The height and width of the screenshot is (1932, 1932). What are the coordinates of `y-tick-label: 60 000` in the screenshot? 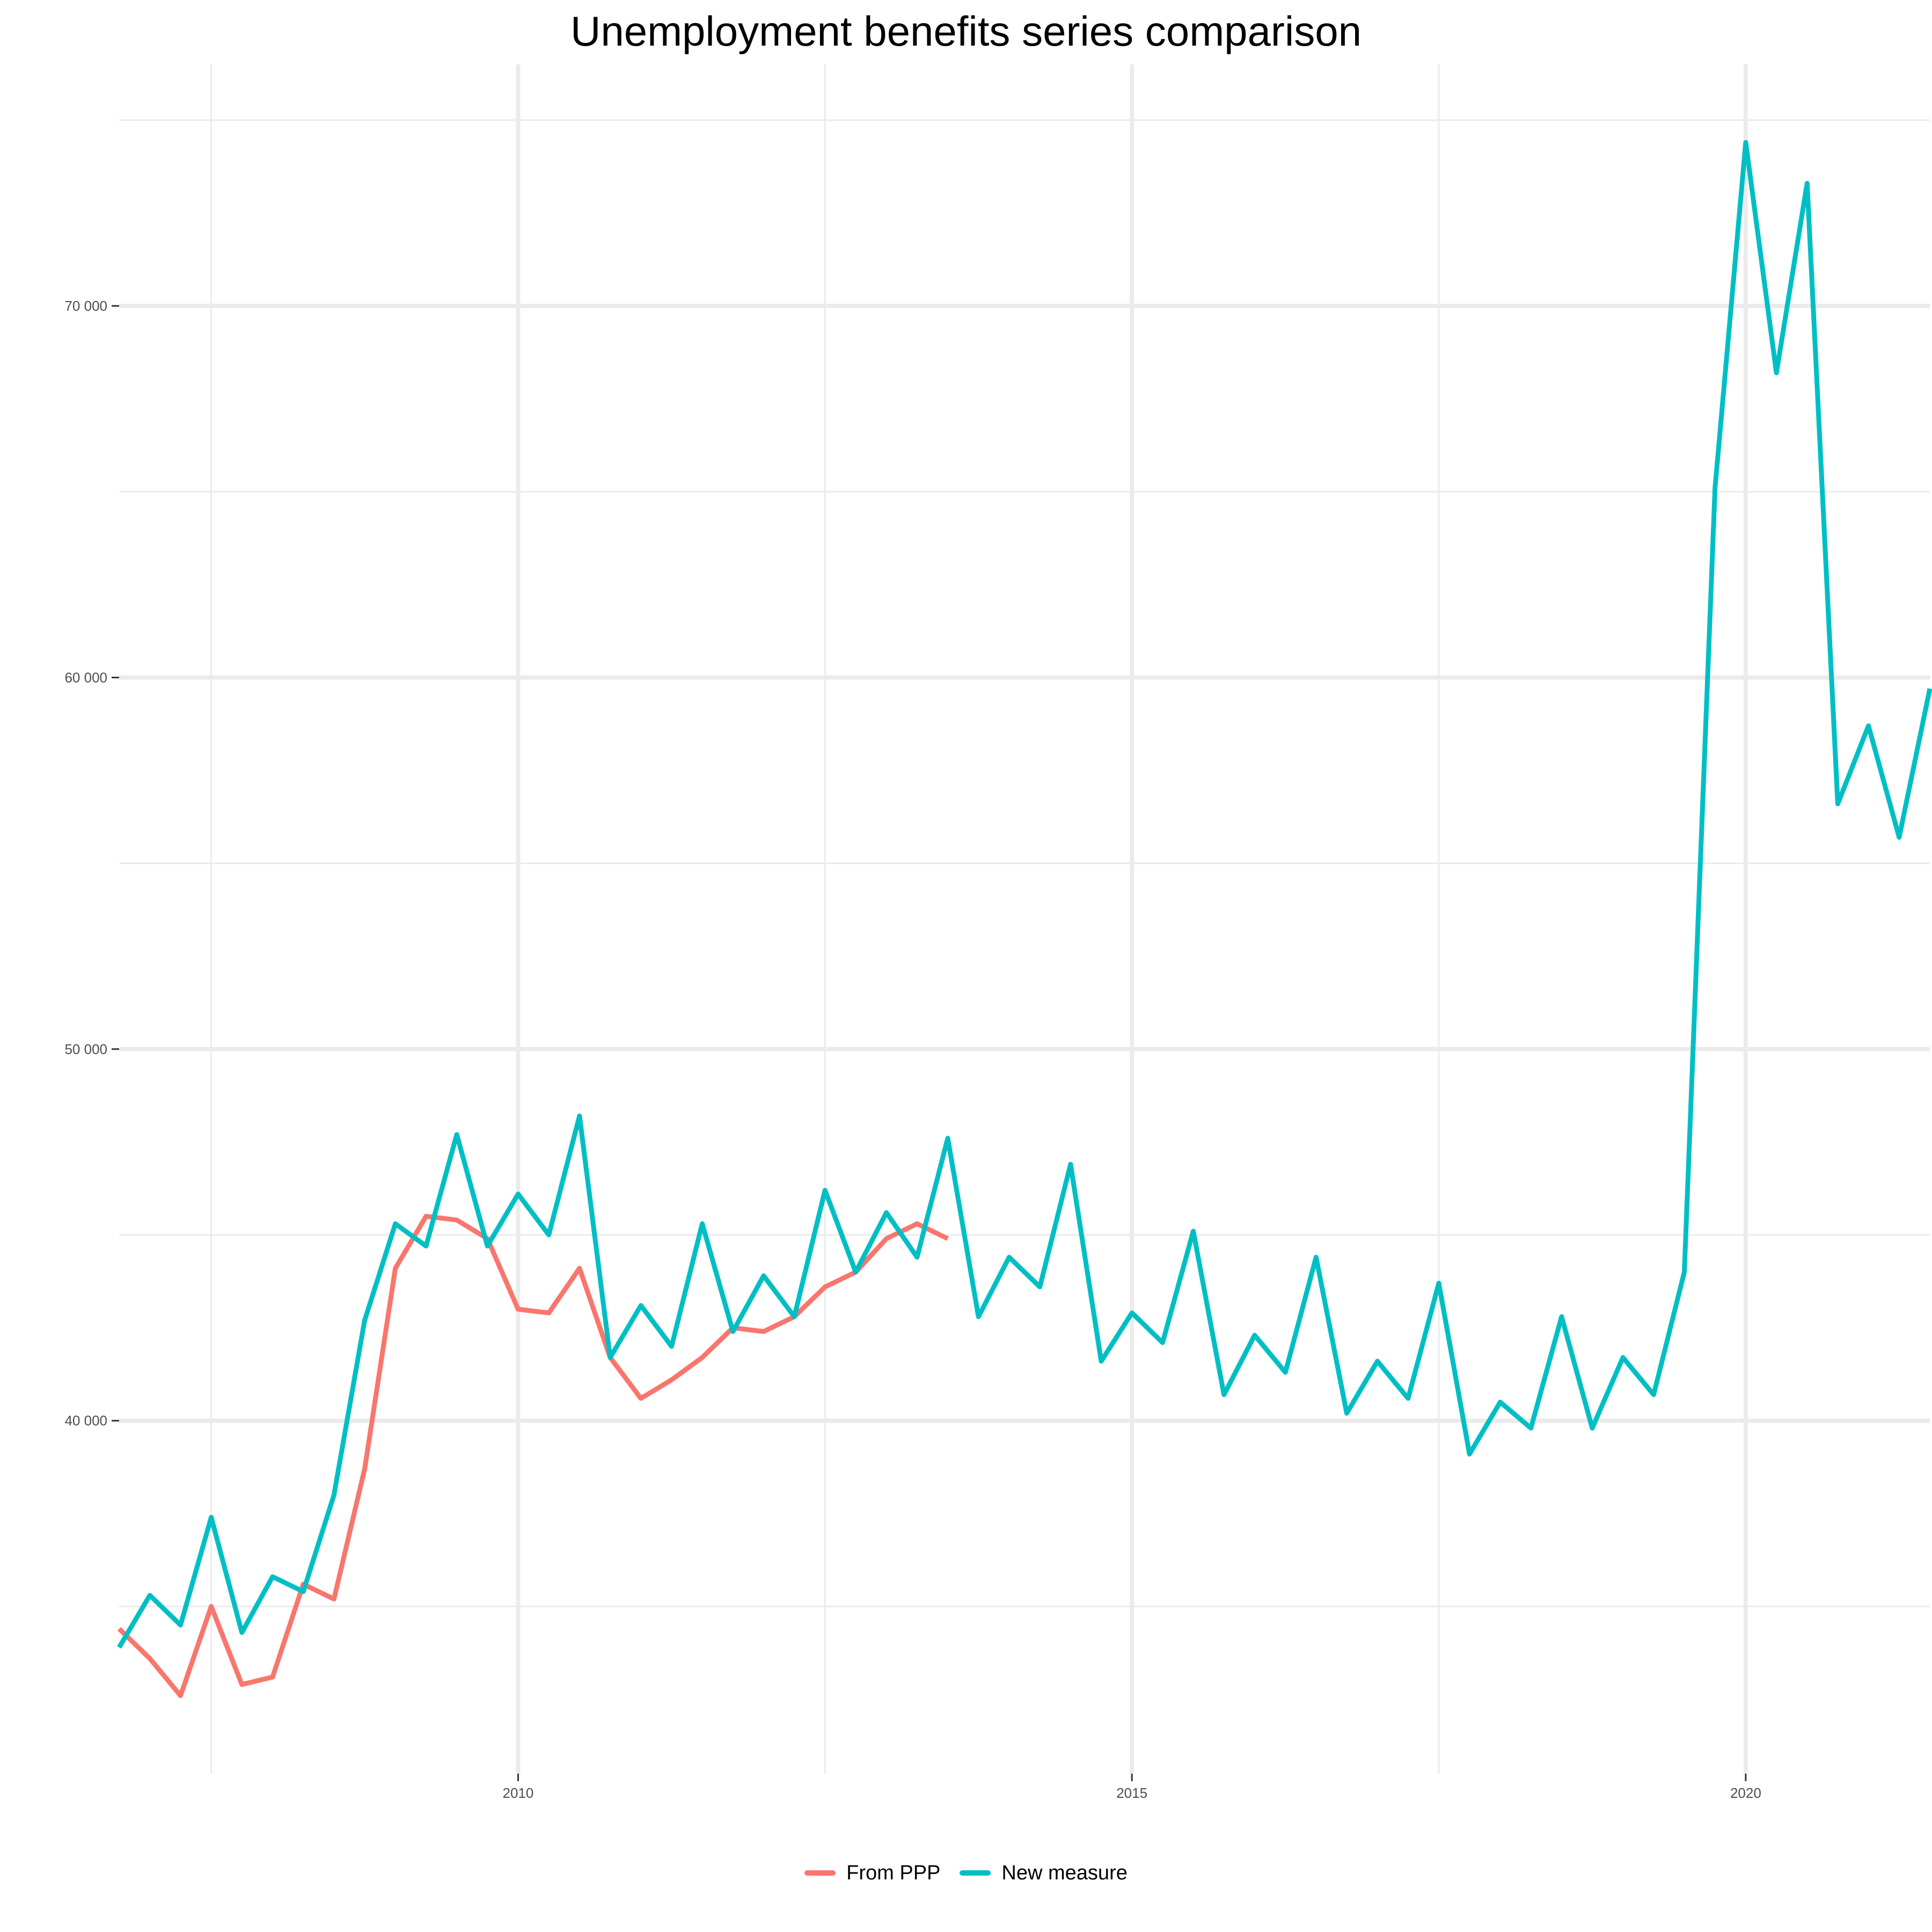 It's located at (85, 677).